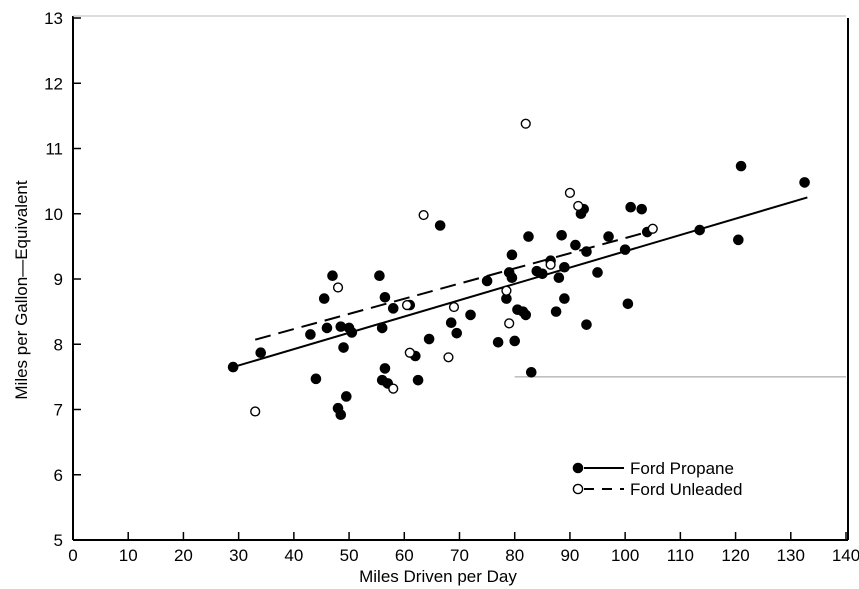 This screenshot has width=859, height=589. Describe the element at coordinates (657, 479) in the screenshot. I see `legend: Ford Propane Ford Unleaded` at that location.